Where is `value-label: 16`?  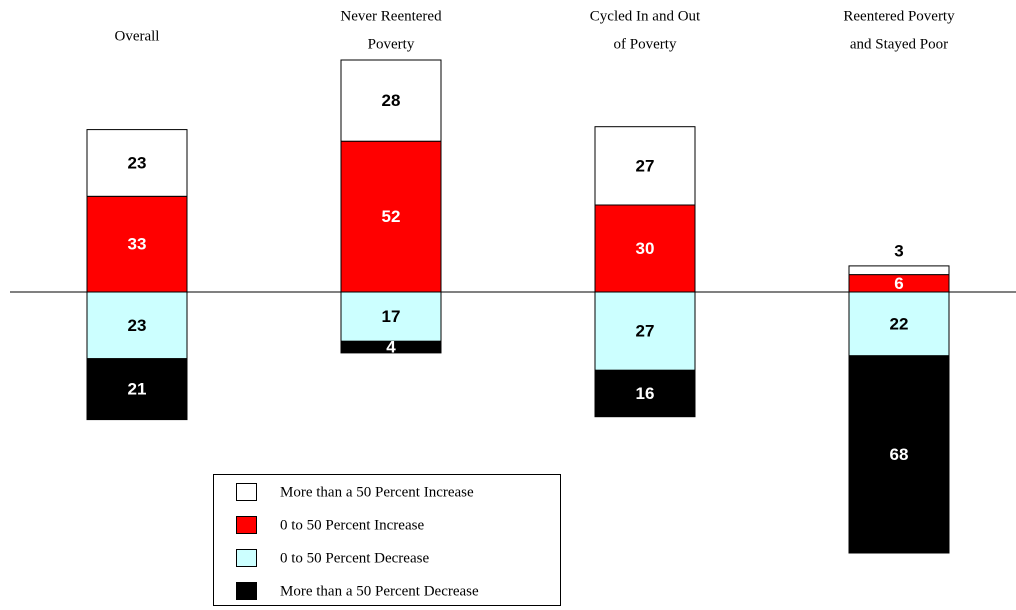
value-label: 16 is located at coordinates (645, 393).